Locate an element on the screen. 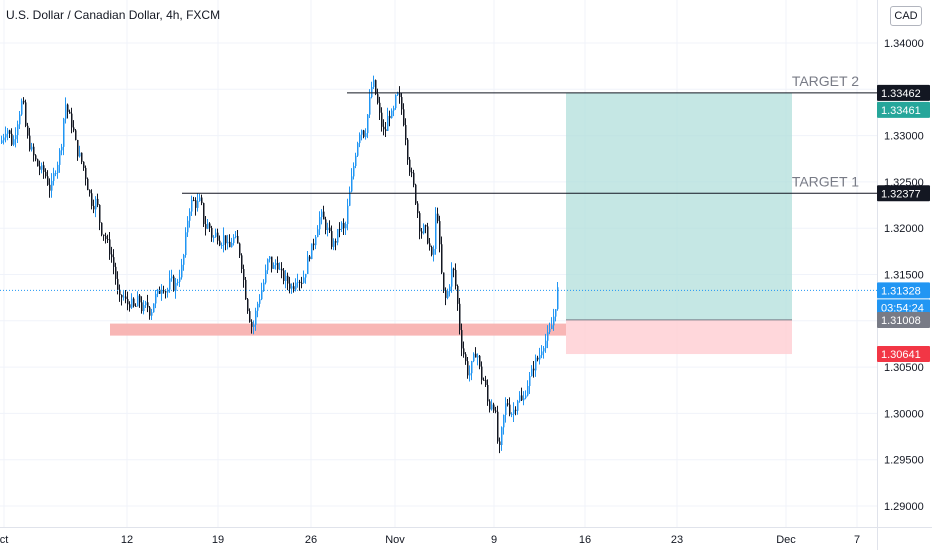  currency-button: CAD is located at coordinates (906, 16).